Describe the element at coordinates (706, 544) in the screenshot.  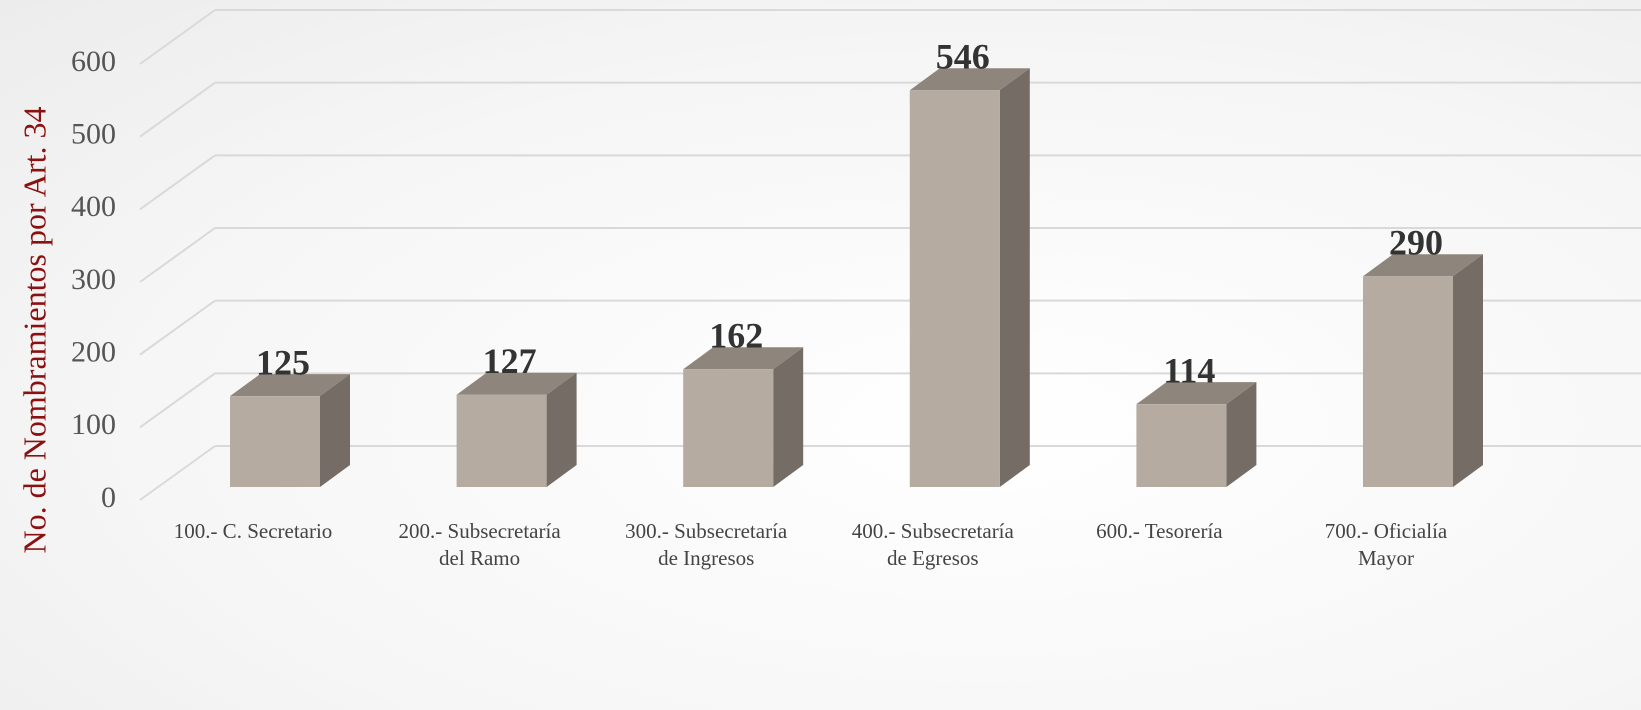
I see `x-tick-label: 300.- Subsecretaría de Ingresos` at that location.